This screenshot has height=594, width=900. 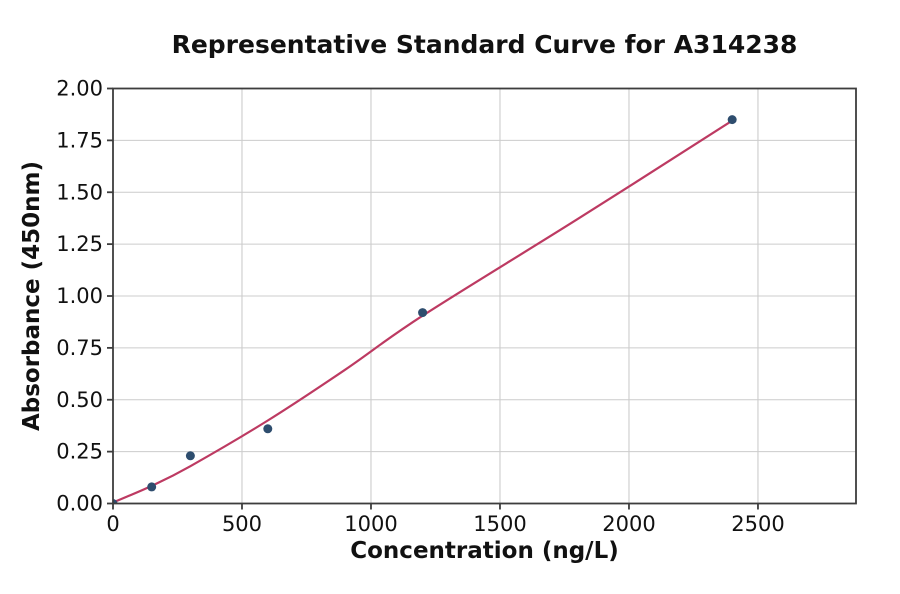 I want to click on y-axis-label: Absorbance (450nm), so click(x=32, y=296).